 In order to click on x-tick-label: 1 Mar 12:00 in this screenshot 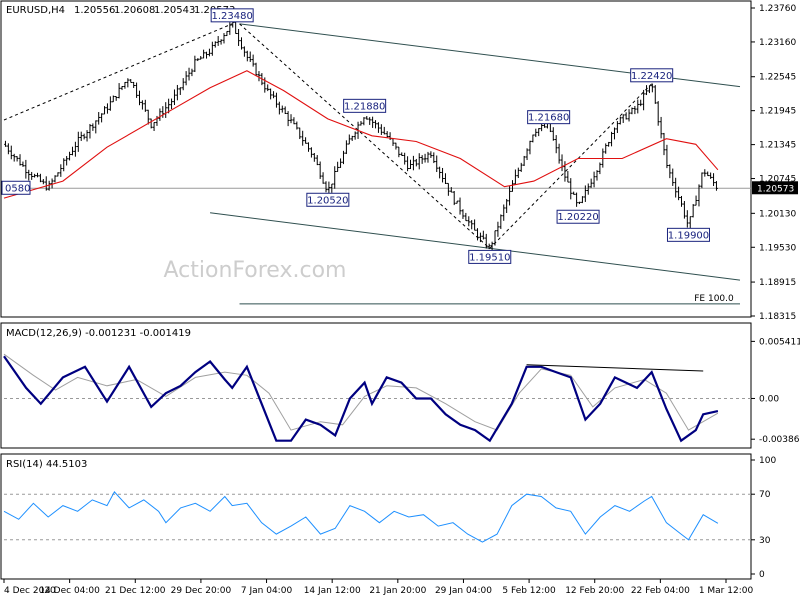, I will do `click(726, 591)`.